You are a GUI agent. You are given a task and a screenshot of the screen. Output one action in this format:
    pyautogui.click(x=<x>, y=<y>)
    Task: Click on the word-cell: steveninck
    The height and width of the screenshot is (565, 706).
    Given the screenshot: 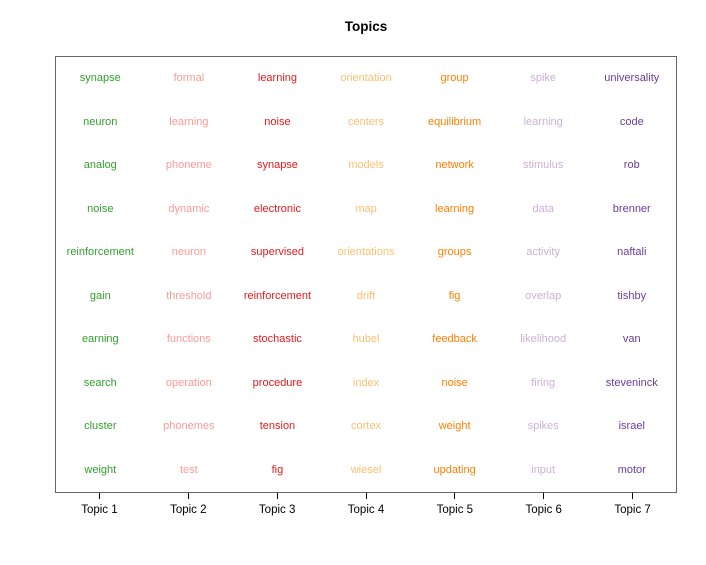 What is the action you would take?
    pyautogui.click(x=631, y=384)
    